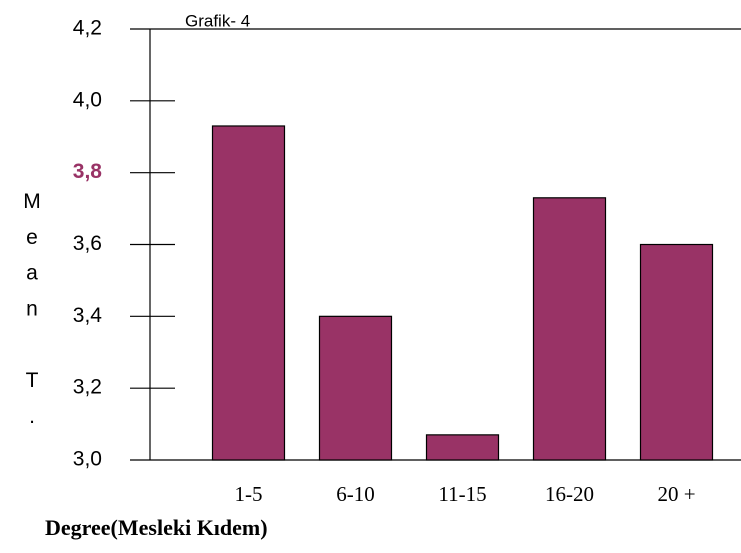 This screenshot has height=553, width=741. Describe the element at coordinates (676, 494) in the screenshot. I see `x-tick-label: 20 +` at that location.